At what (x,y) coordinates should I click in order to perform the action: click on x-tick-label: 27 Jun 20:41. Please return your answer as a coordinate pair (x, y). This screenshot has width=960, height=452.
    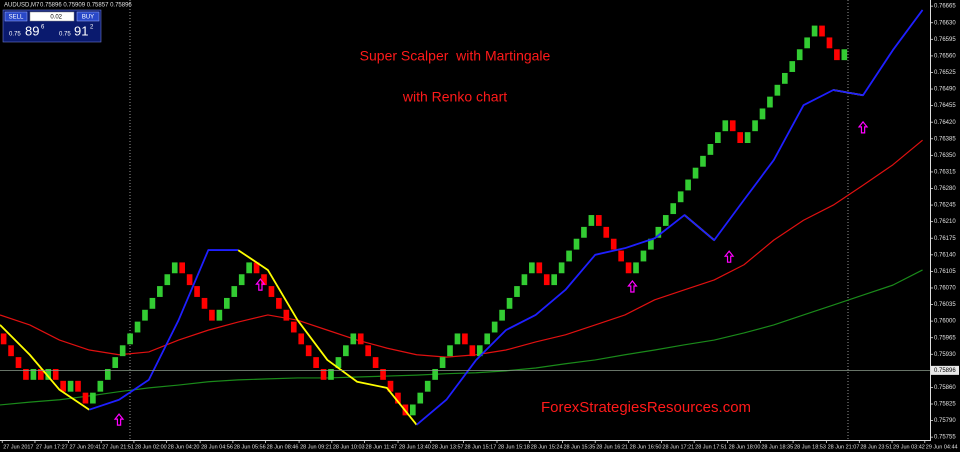
    Looking at the image, I should click on (85, 447).